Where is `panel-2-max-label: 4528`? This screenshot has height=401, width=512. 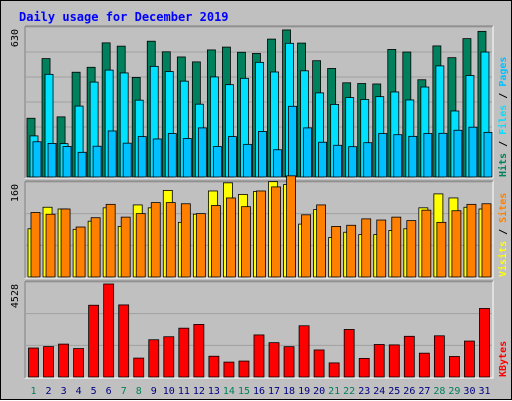
panel-2-max-label: 4528 is located at coordinates (15, 296).